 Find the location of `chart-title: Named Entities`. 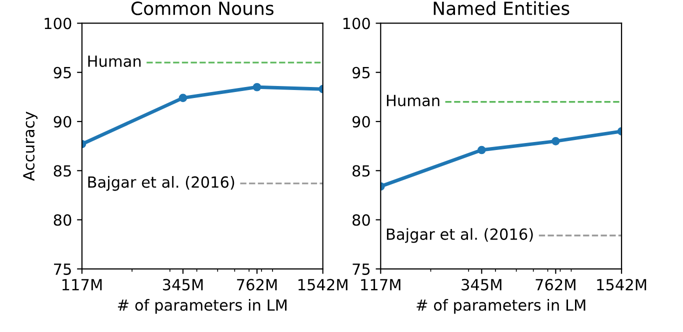

chart-title: Named Entities is located at coordinates (502, 8).